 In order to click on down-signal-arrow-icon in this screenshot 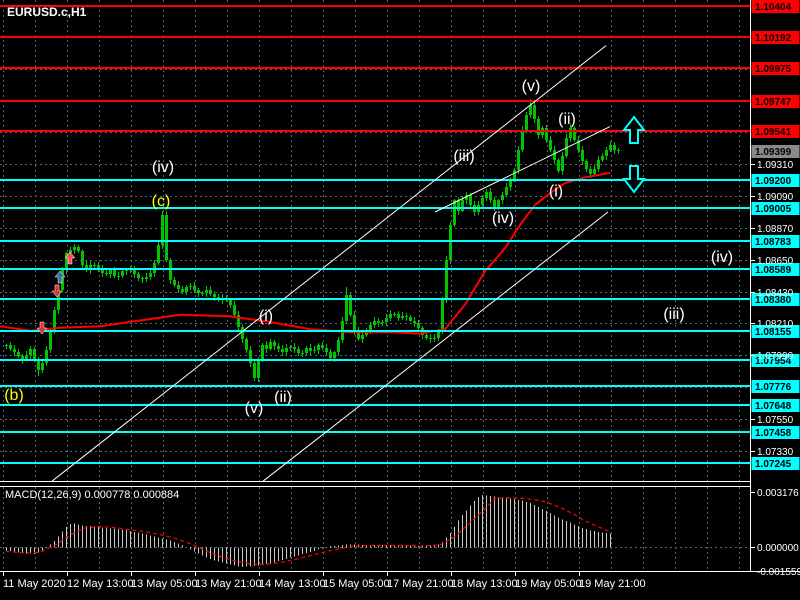, I will do `click(634, 179)`.